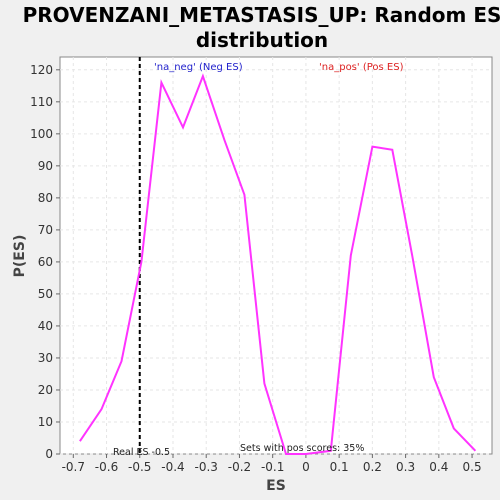 This screenshot has height=500, width=500. I want to click on x-axis-label: ES, so click(276, 486).